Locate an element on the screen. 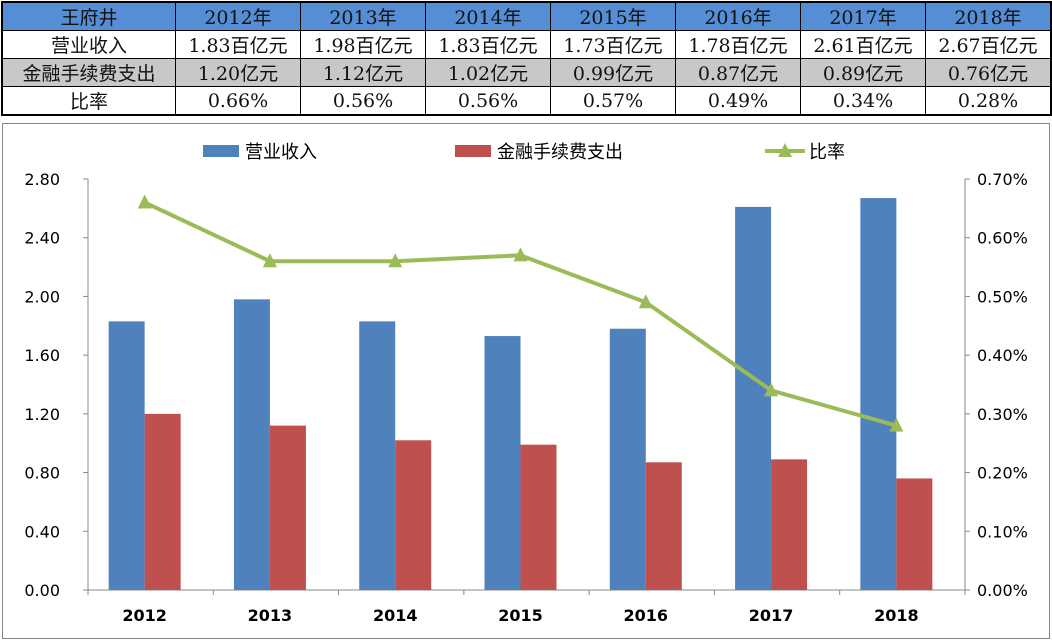 The width and height of the screenshot is (1052, 640). table-cell: 2018年 is located at coordinates (988, 16).